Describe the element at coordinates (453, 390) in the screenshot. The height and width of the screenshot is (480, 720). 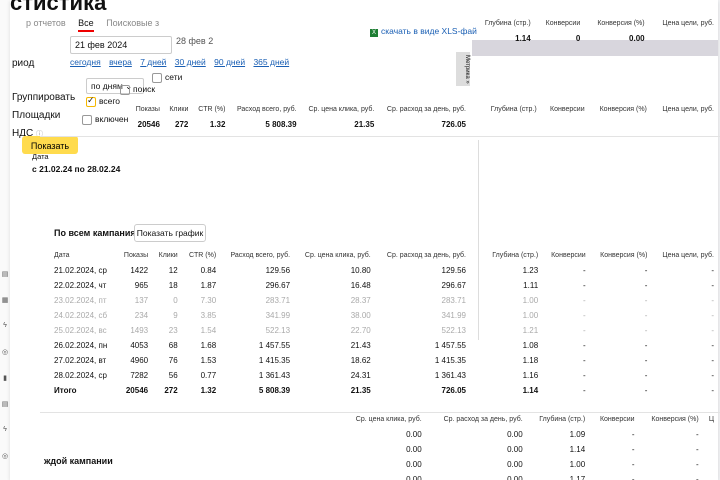
I see `total-daily: 726.05` at that location.